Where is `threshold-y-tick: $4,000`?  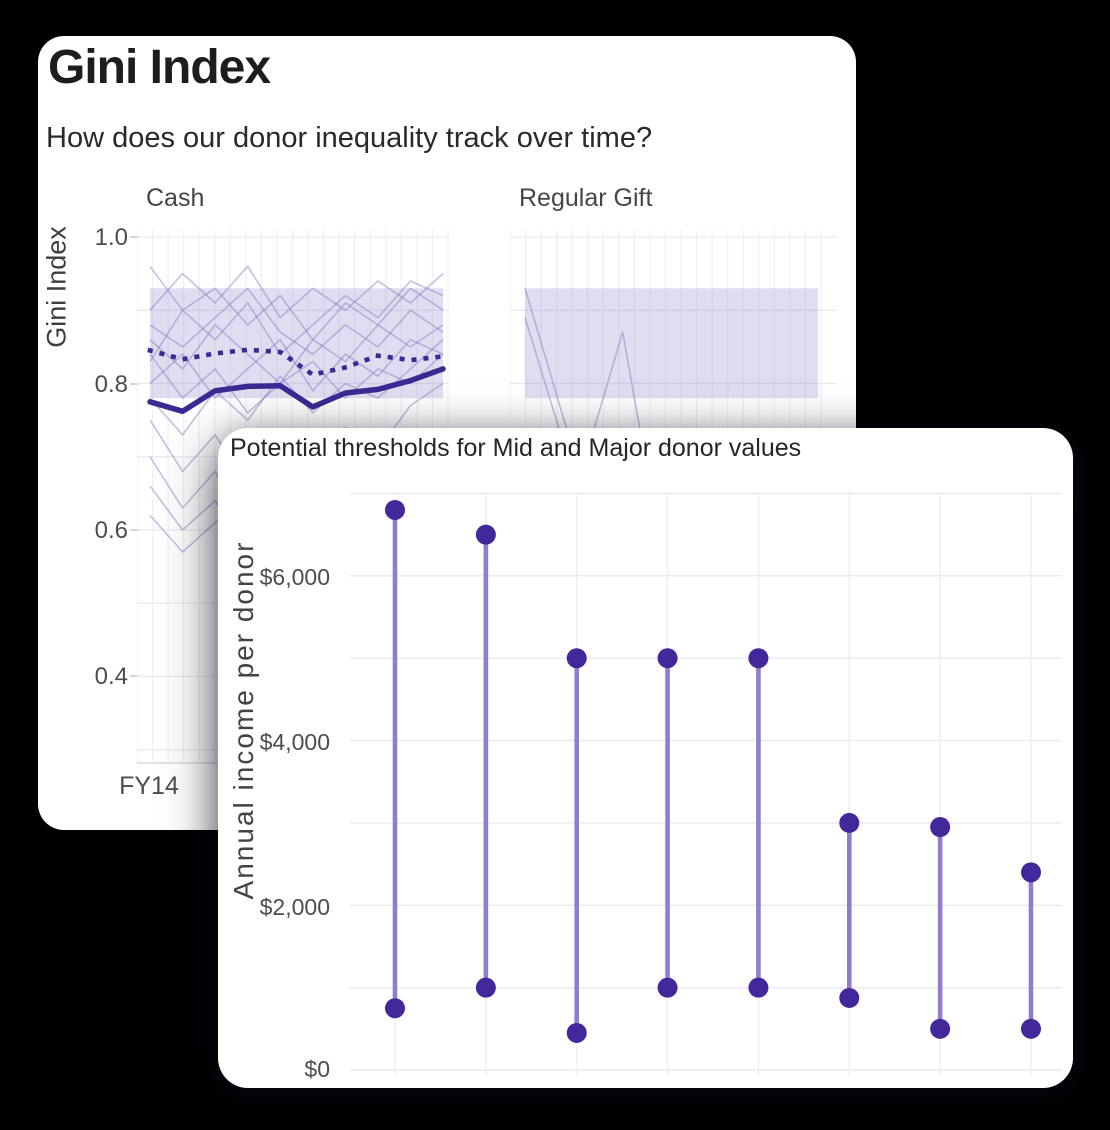 threshold-y-tick: $4,000 is located at coordinates (294, 742).